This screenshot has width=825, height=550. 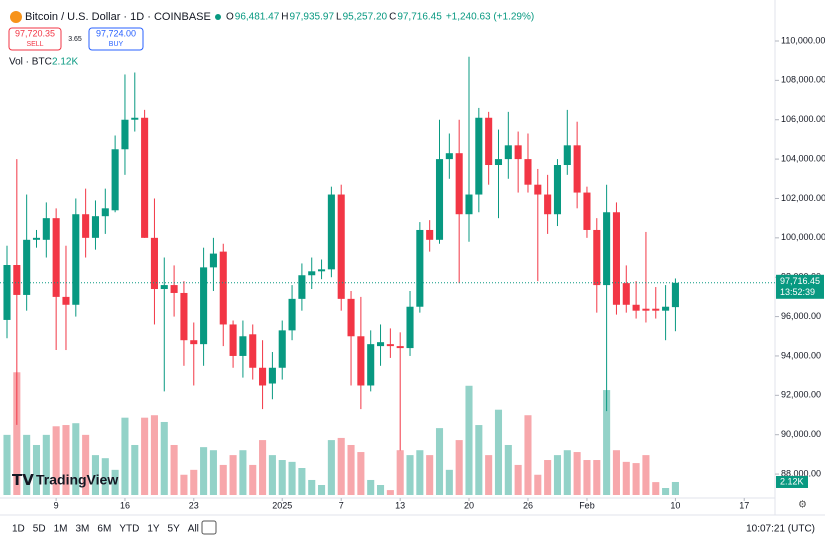 I want to click on ohlc-value: 96,481.47, so click(x=257, y=17).